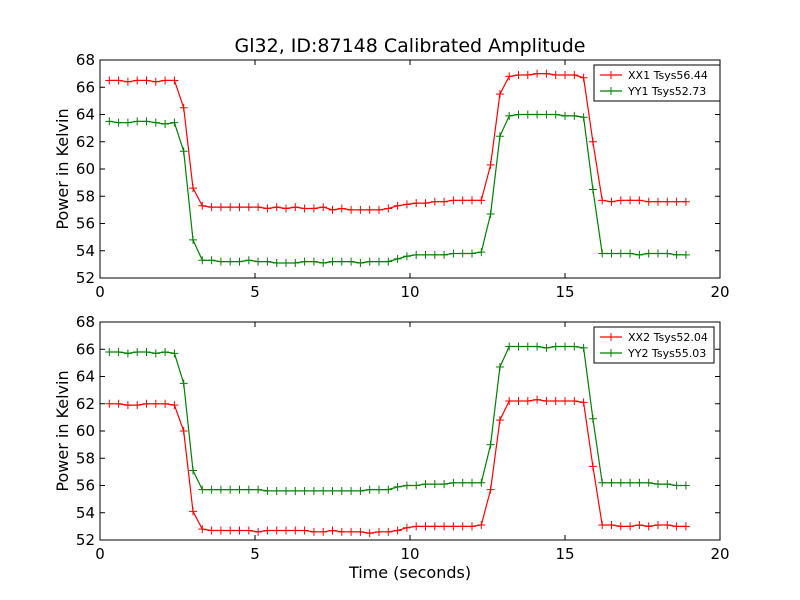  I want to click on legend-box, so click(654, 345).